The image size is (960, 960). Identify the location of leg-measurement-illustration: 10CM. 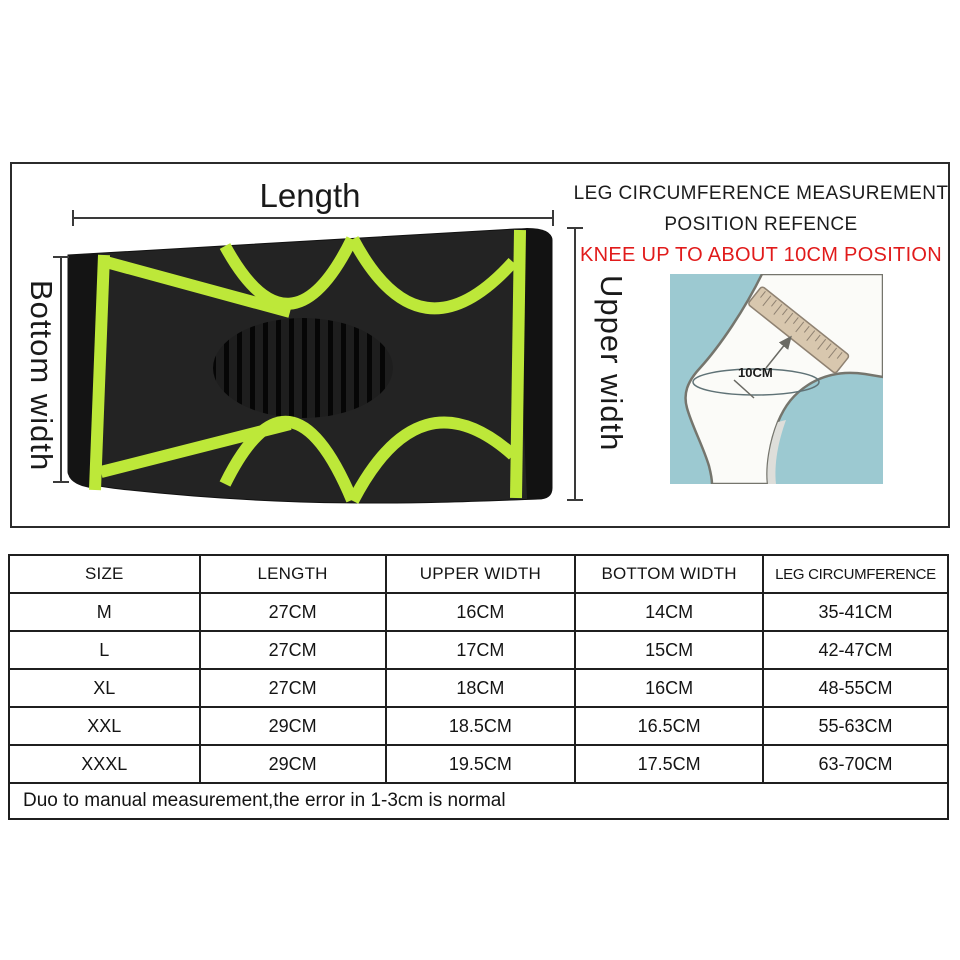
(776, 379).